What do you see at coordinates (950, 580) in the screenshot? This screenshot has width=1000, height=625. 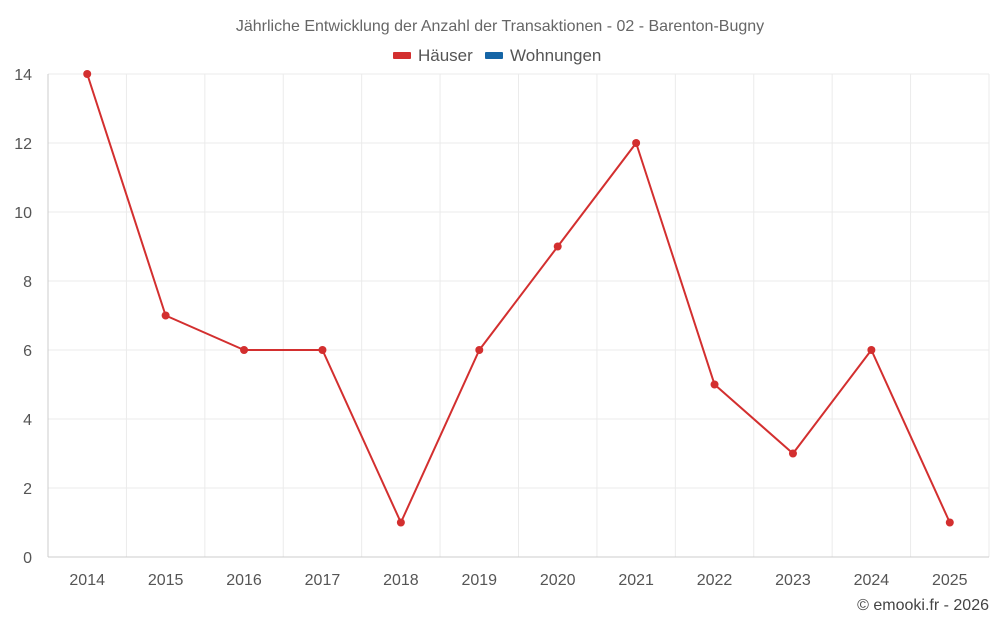 I see `x-tick-label: 2025` at bounding box center [950, 580].